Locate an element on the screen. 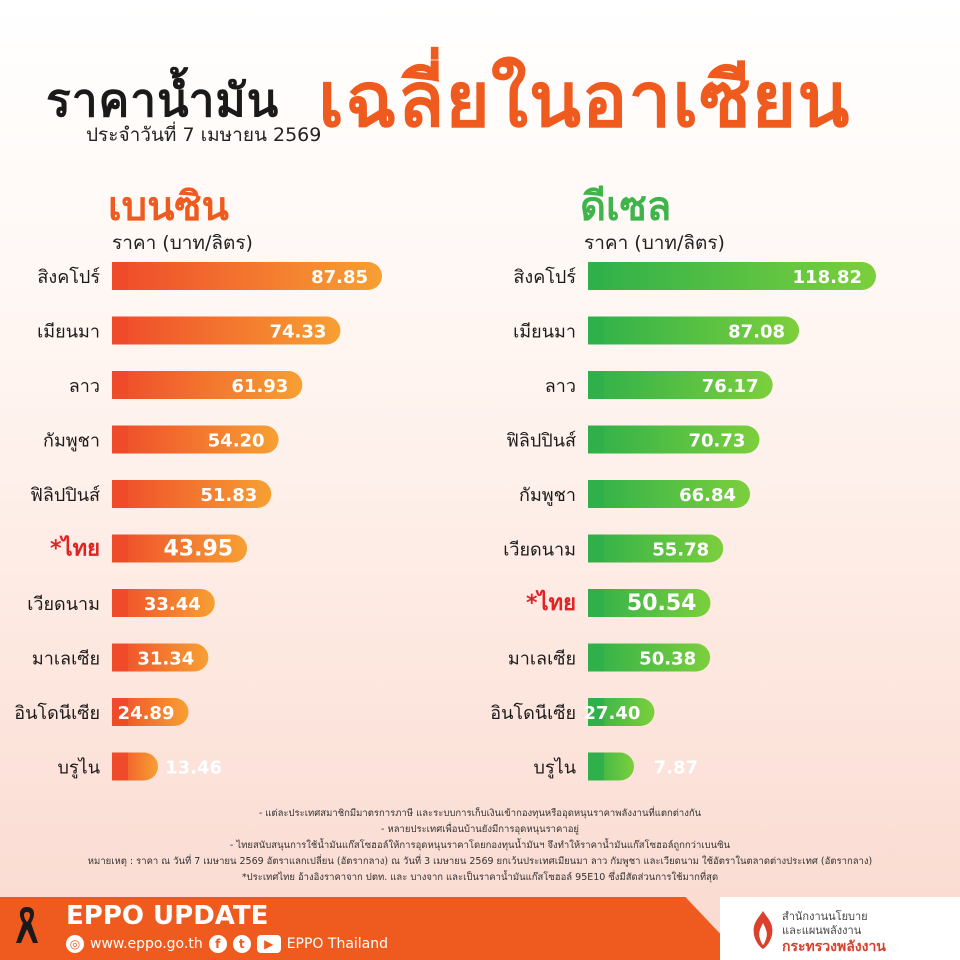 This screenshot has height=960, width=960. gasoline-country-label: กัมพูชา is located at coordinates (71, 441).